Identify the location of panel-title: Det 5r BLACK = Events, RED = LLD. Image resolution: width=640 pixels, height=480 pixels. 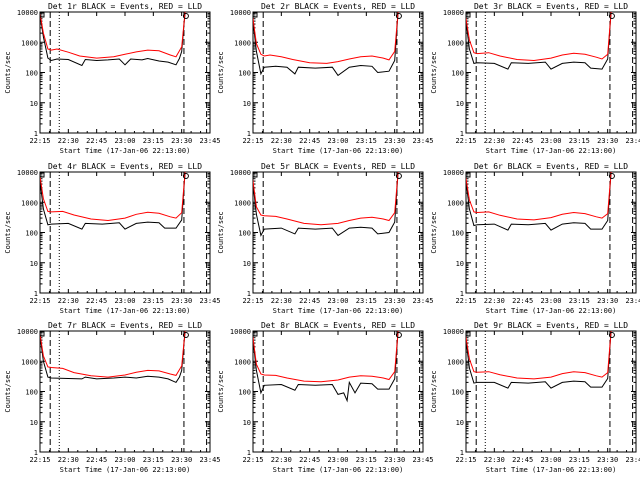
(338, 166).